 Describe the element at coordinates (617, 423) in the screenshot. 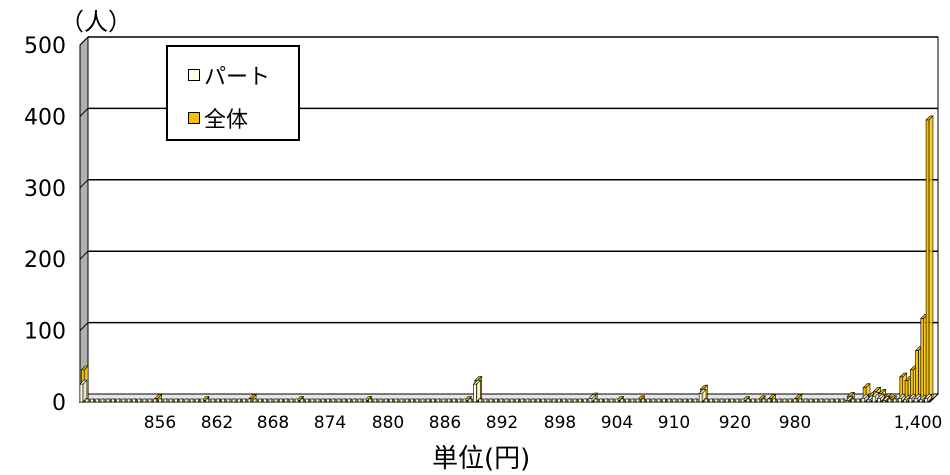

I see `x-tick-label: 904` at that location.